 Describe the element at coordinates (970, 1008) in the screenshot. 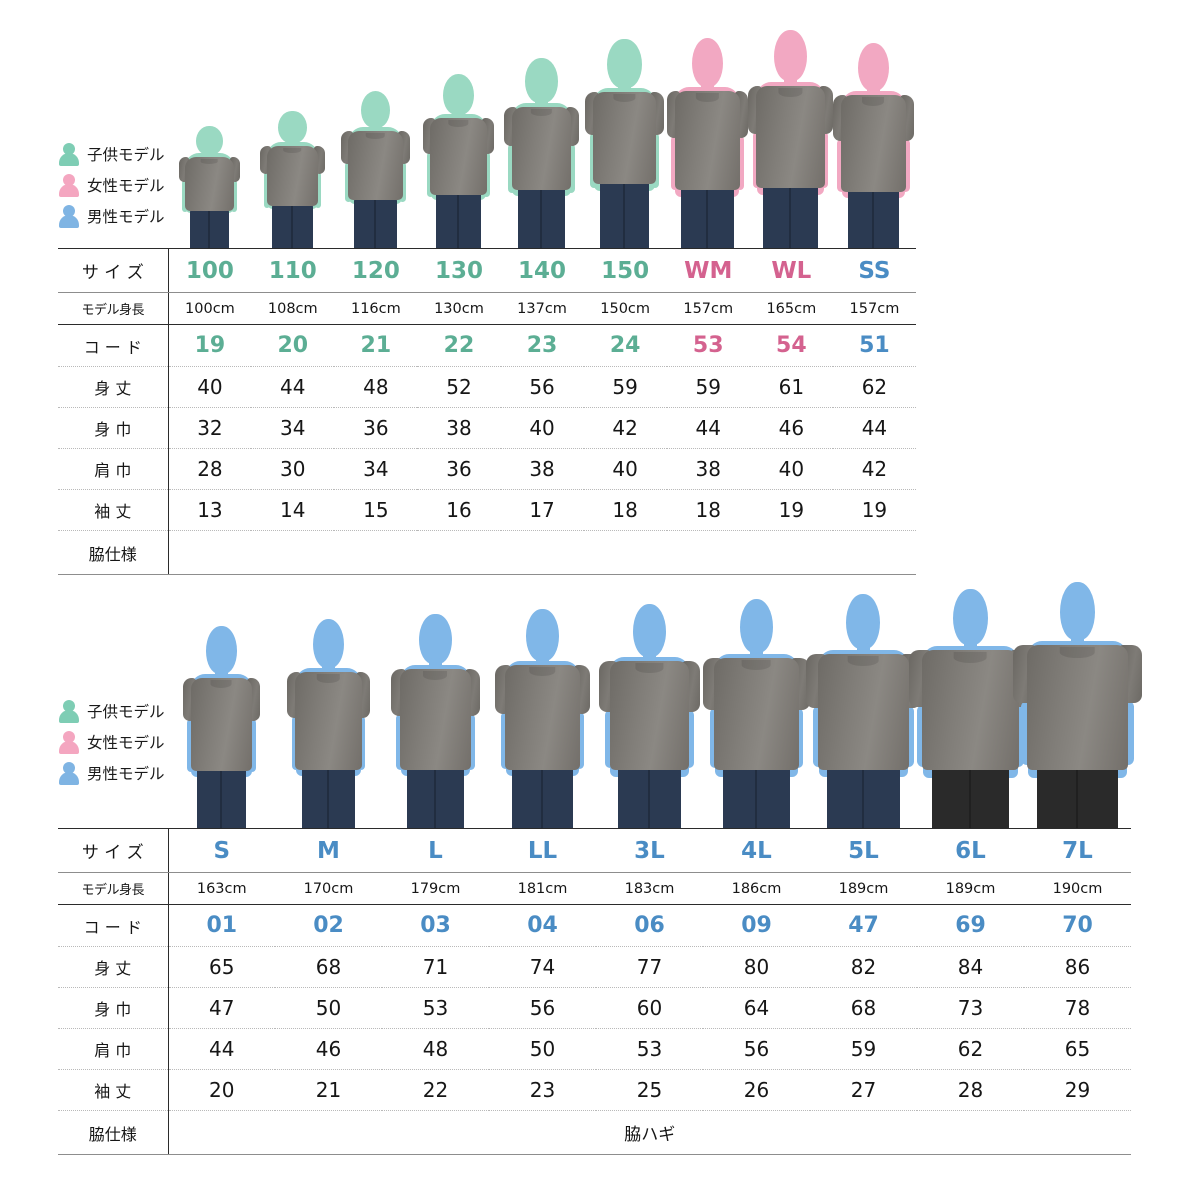

I see `cell-body_width-6l: 73` at that location.